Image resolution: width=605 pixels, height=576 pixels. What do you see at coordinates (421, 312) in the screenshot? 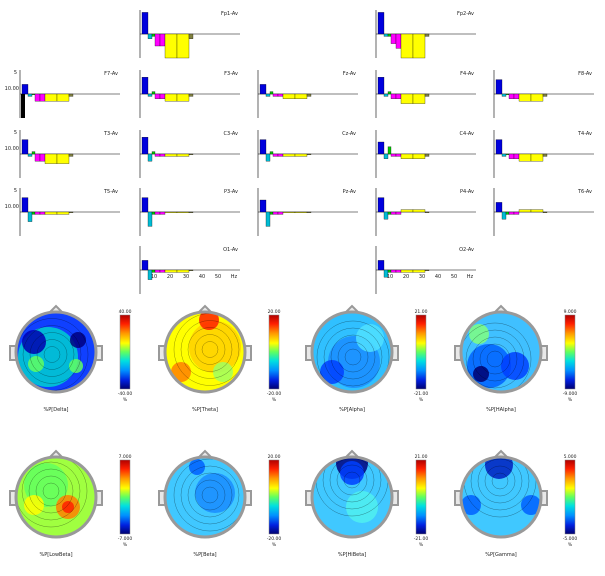
I see `scale-max: 21.00` at bounding box center [421, 312].